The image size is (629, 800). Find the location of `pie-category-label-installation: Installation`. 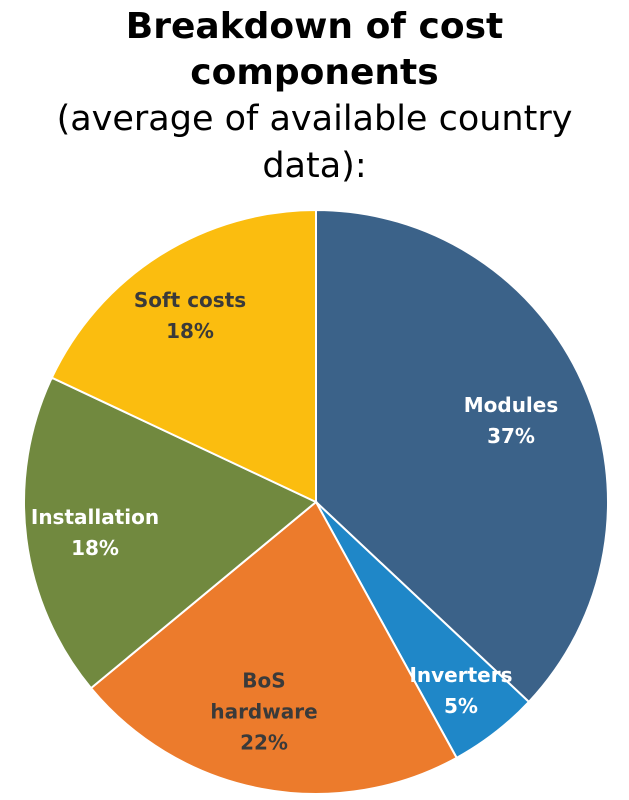

pie-category-label-installation: Installation is located at coordinates (95, 517).